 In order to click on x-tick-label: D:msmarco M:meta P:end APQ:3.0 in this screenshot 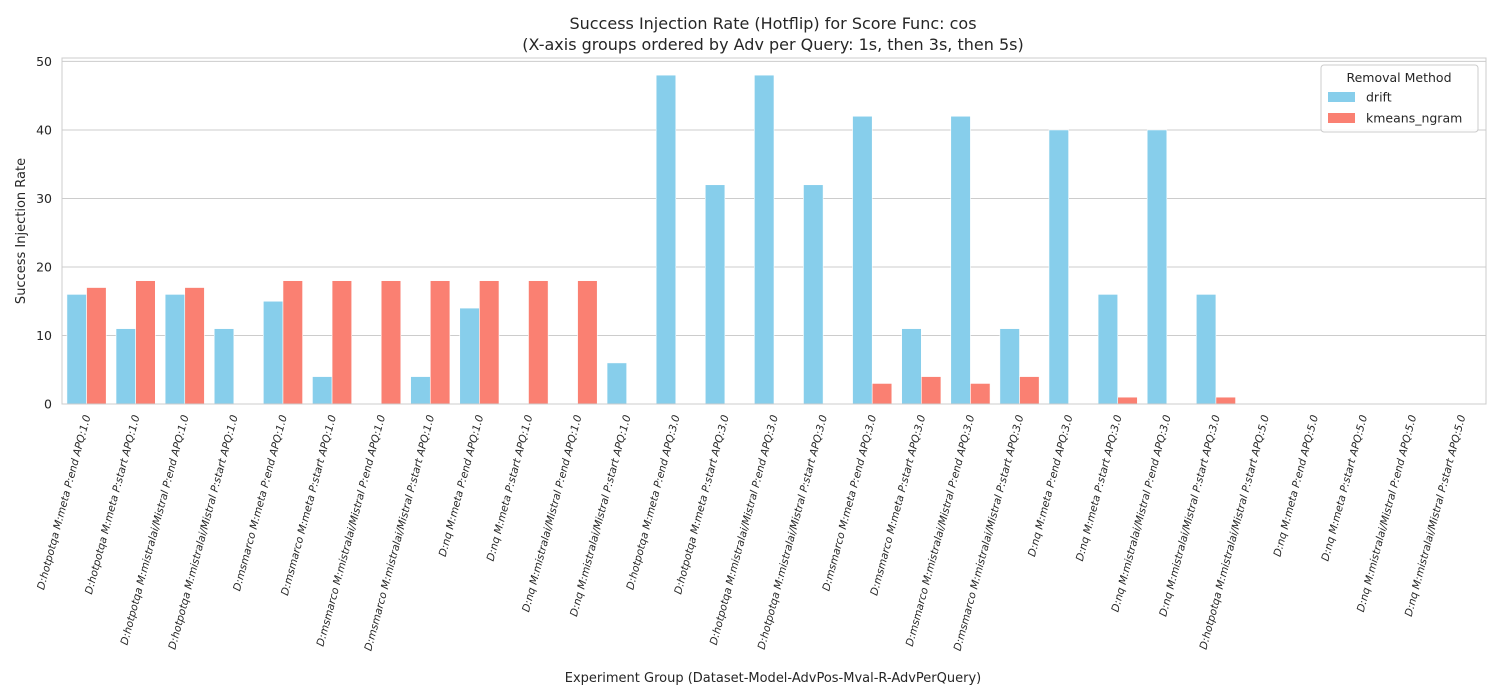, I will do `click(849, 502)`.